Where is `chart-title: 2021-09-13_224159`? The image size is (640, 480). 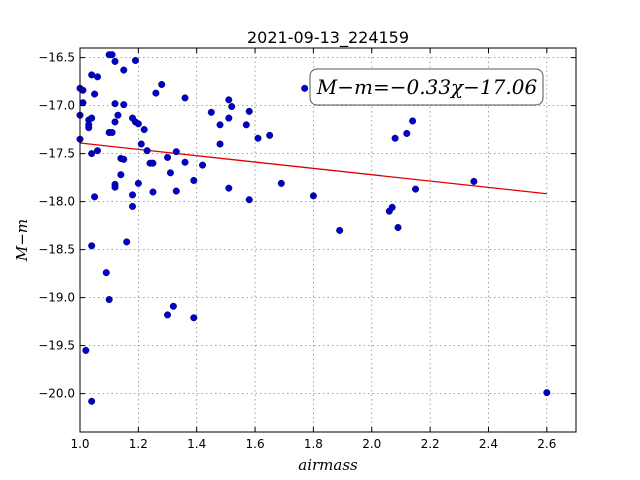
chart-title: 2021-09-13_224159 is located at coordinates (328, 38).